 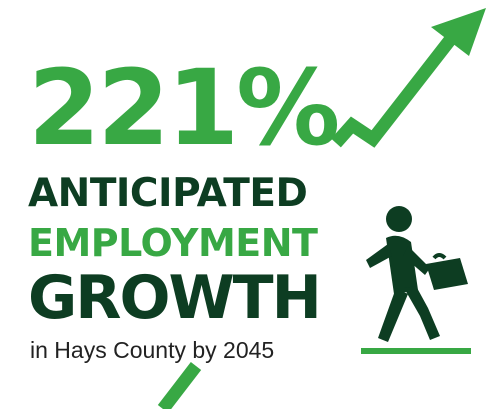 What do you see at coordinates (175, 298) in the screenshot?
I see `headline-growth: GROWTH` at bounding box center [175, 298].